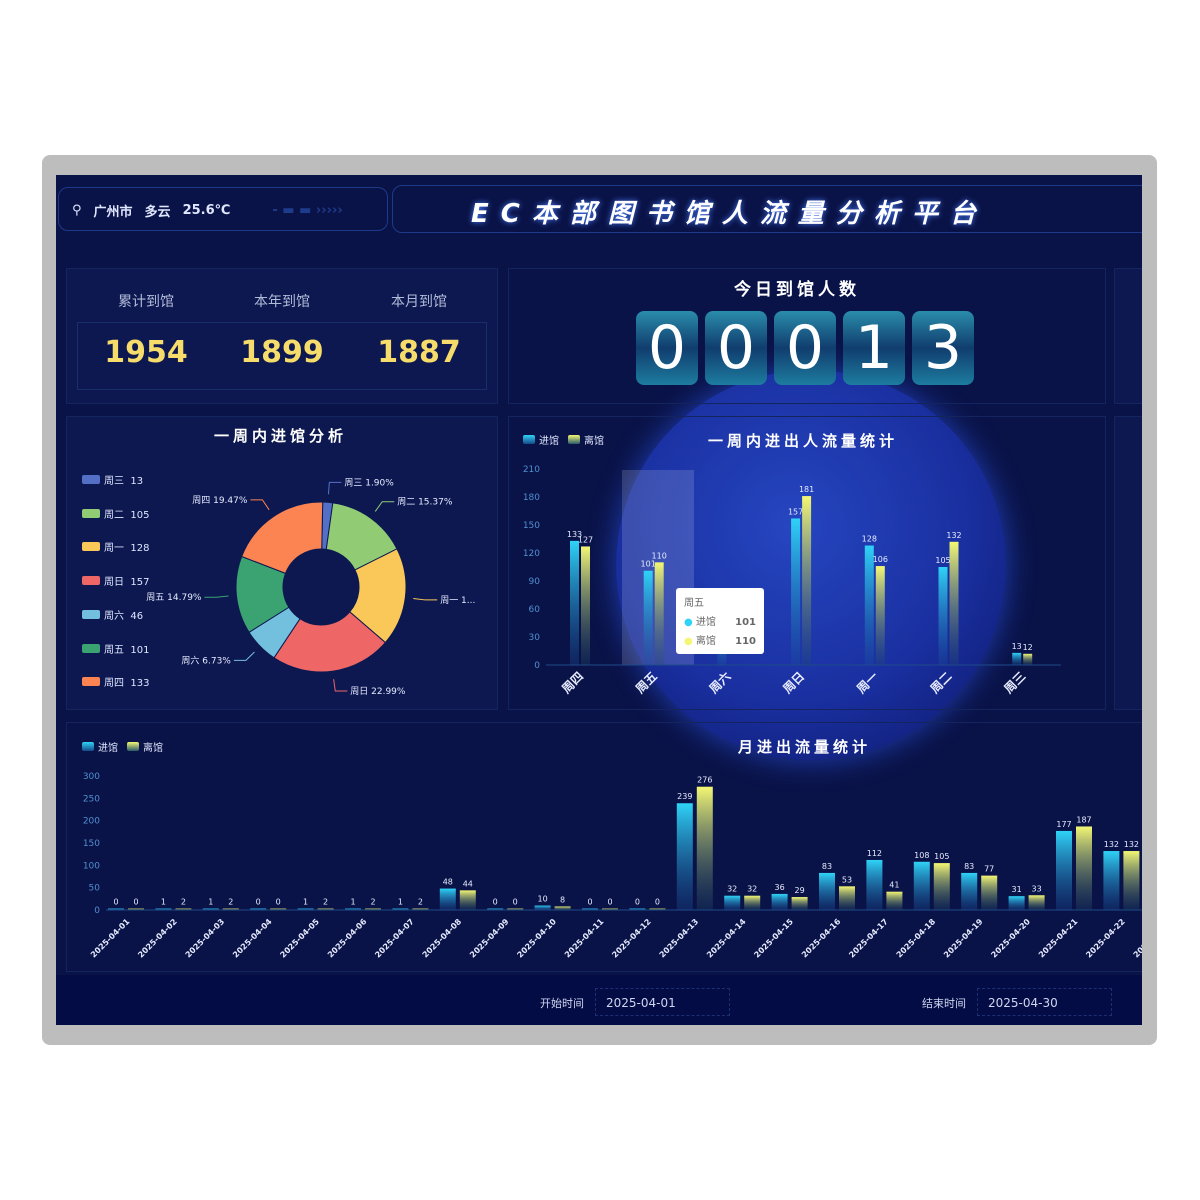  What do you see at coordinates (745, 622) in the screenshot?
I see `tooltip-value: 101` at bounding box center [745, 622].